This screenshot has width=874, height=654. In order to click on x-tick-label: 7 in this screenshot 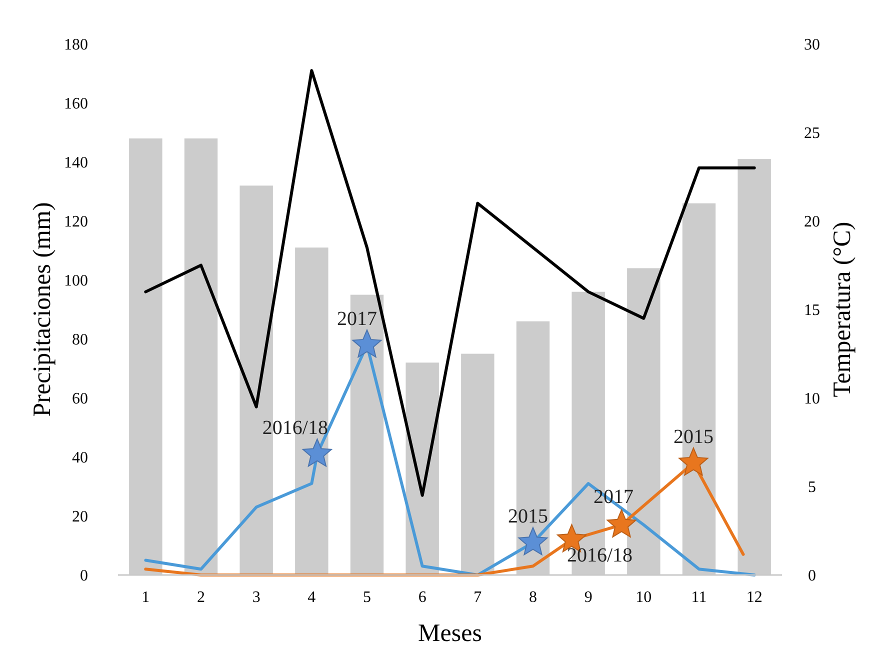, I will do `click(478, 597)`.